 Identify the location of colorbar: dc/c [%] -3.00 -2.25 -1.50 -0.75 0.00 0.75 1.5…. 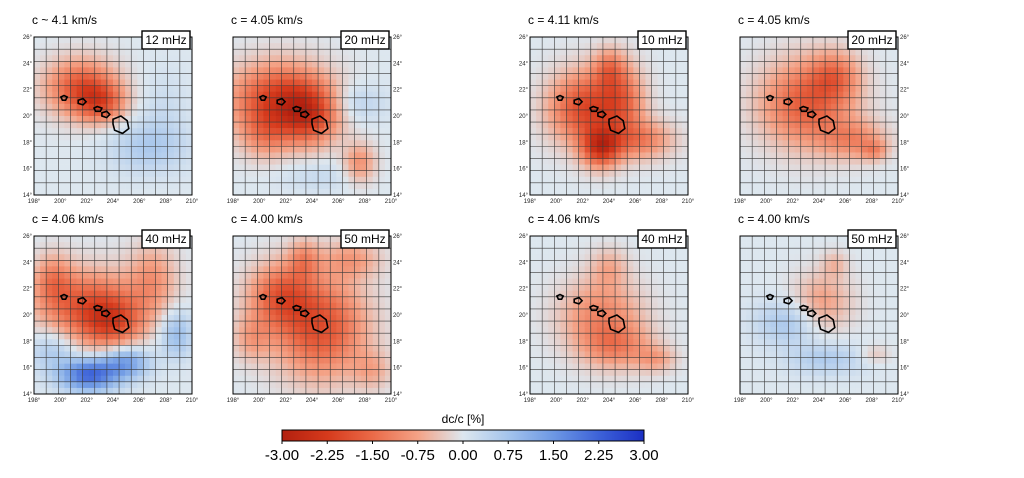
(462, 445).